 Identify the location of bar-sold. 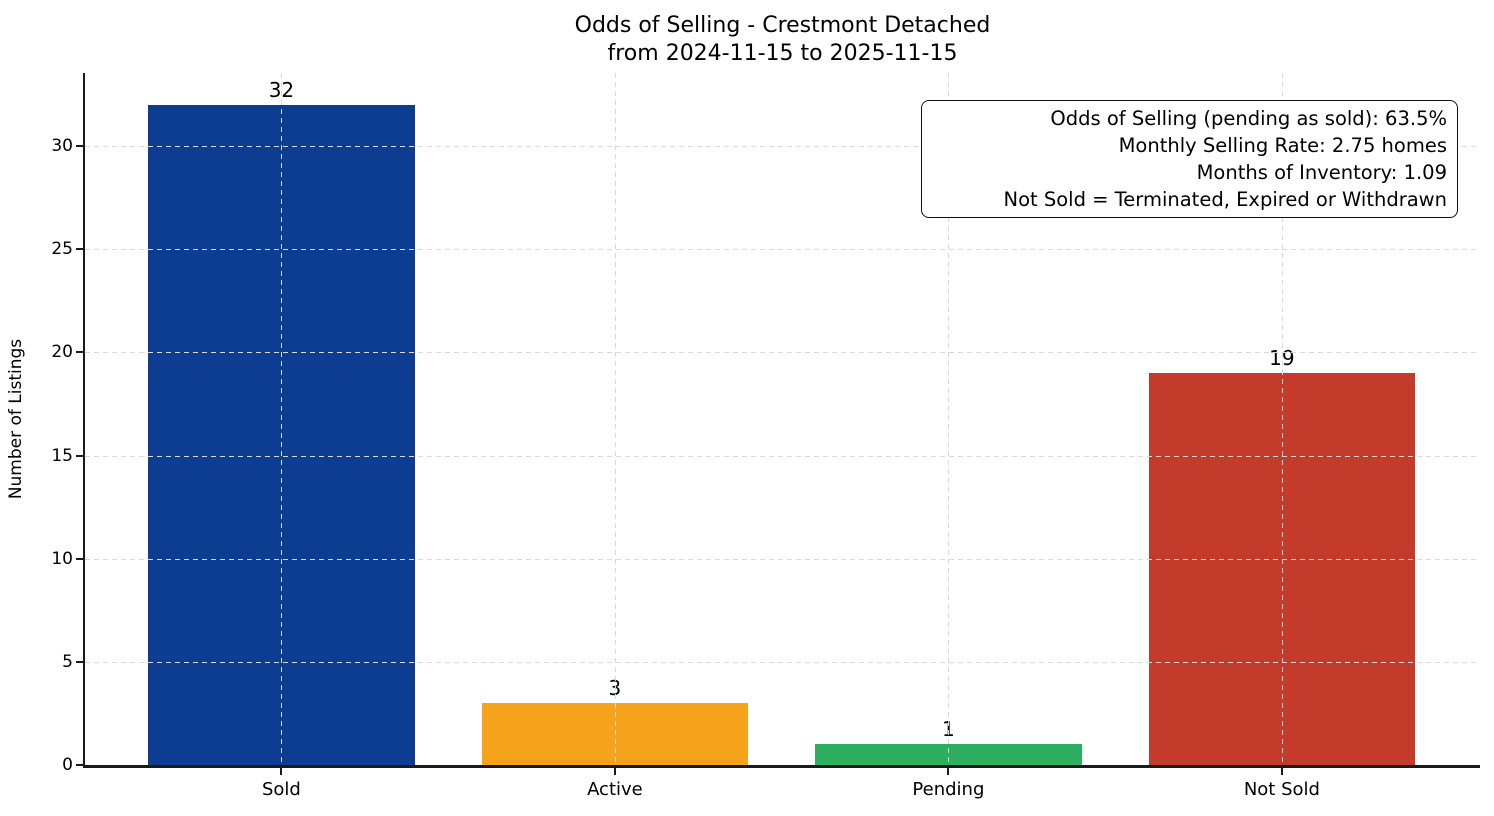
(281, 434).